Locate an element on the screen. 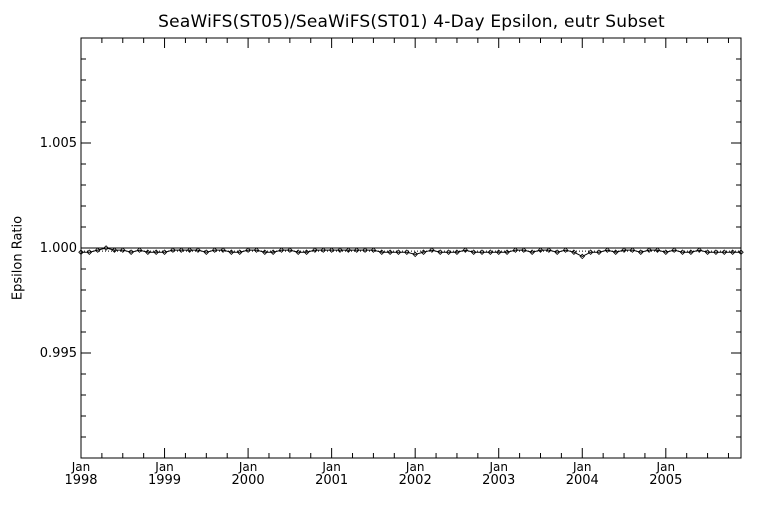 The height and width of the screenshot is (512, 768). x-tick-year-label: 2005 is located at coordinates (665, 480).